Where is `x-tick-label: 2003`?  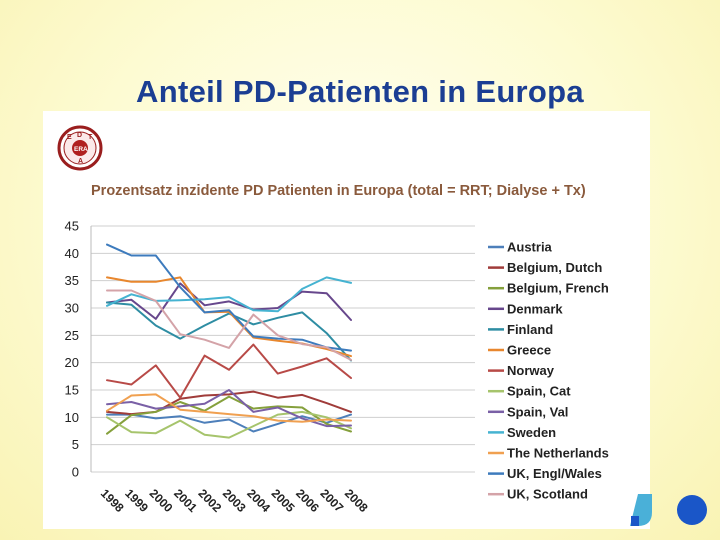 x-tick-label: 2003 is located at coordinates (234, 500).